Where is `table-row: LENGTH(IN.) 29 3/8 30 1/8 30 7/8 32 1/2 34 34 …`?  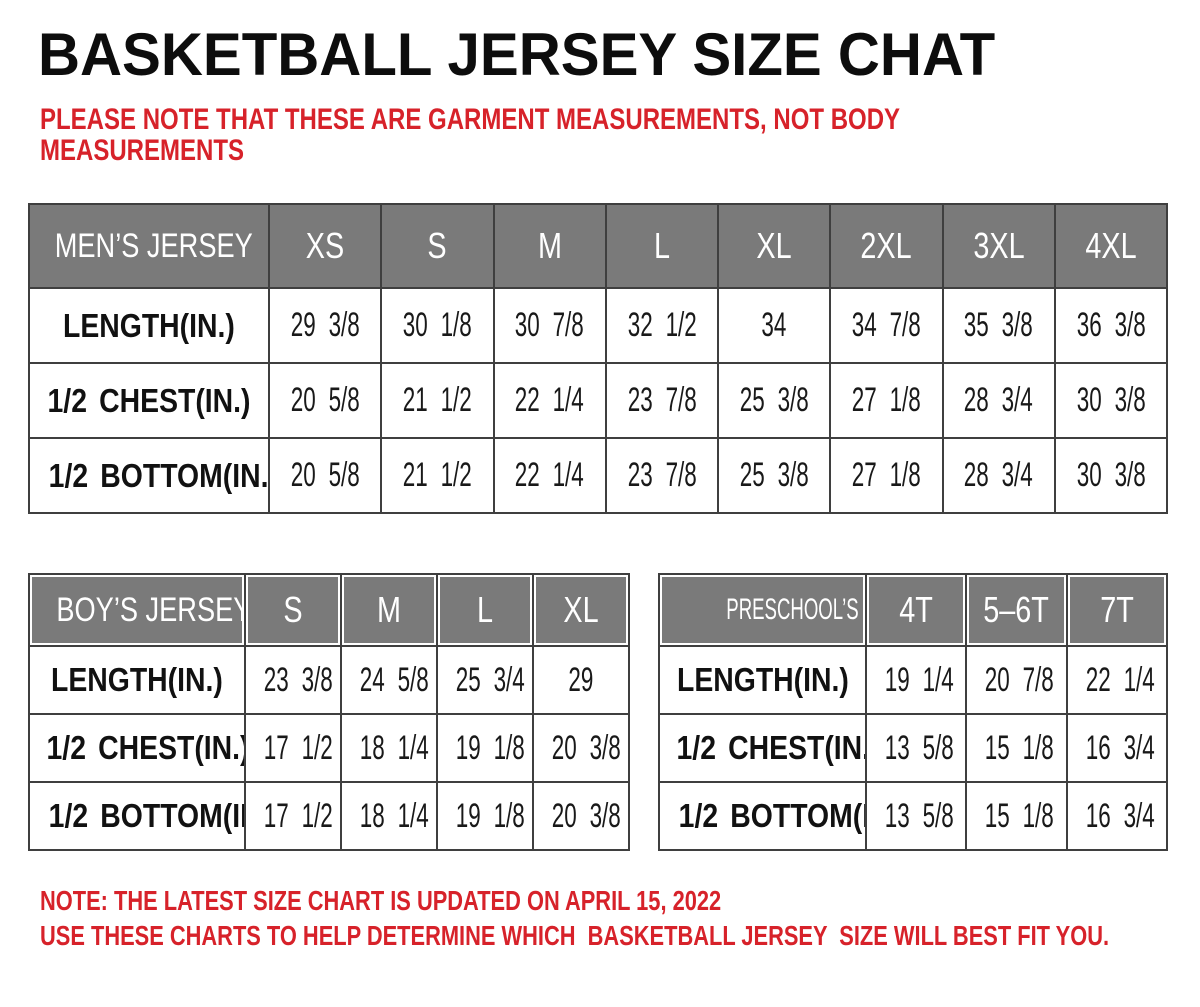 table-row: LENGTH(IN.) 29 3/8 30 1/8 30 7/8 32 1/2 34 34 … is located at coordinates (598, 325).